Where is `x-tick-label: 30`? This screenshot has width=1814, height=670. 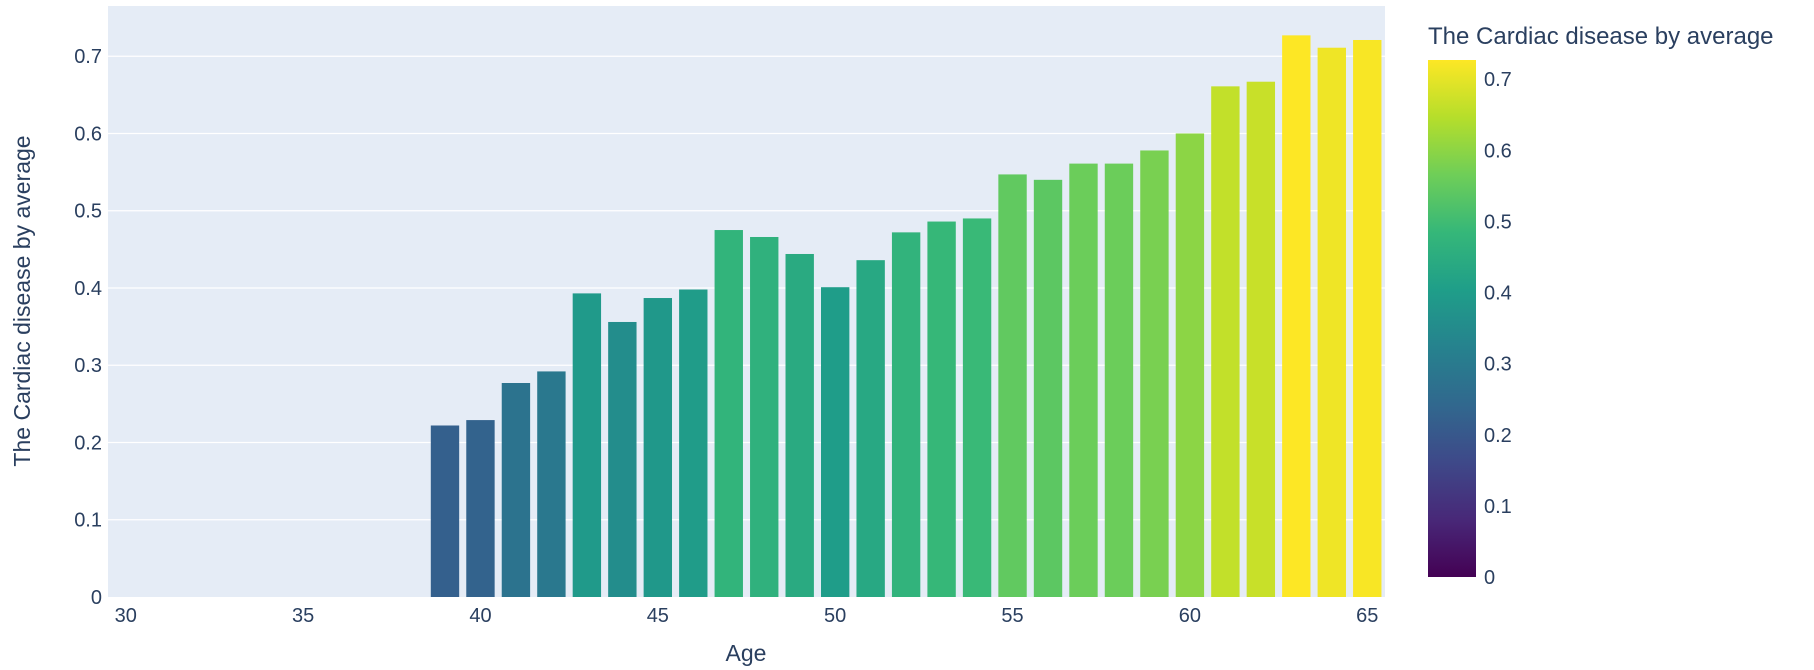 x-tick-label: 30 is located at coordinates (126, 616).